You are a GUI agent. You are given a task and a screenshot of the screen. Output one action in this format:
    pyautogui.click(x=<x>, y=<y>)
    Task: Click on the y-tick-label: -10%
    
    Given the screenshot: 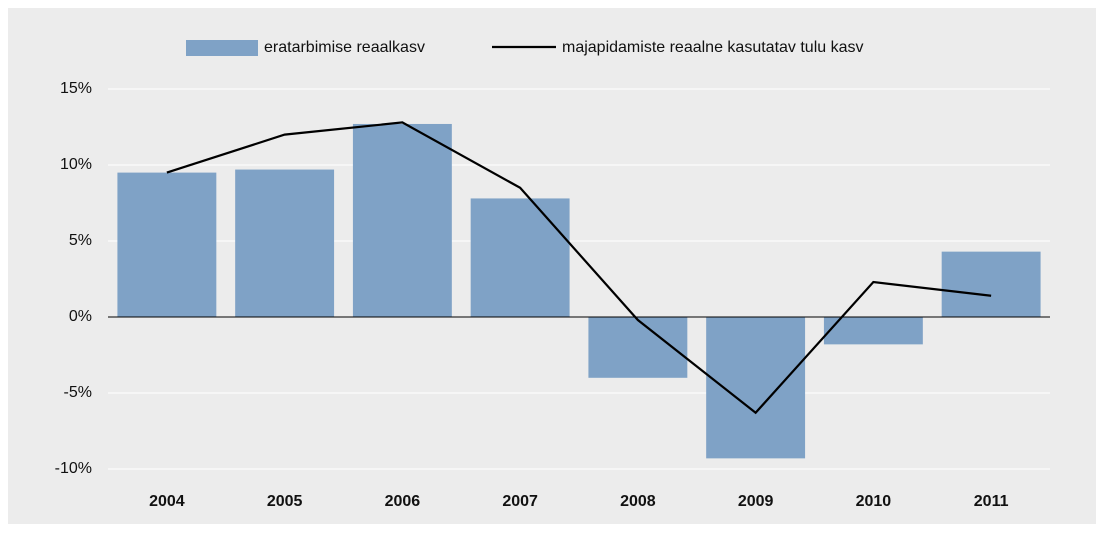 What is the action you would take?
    pyautogui.click(x=73, y=468)
    